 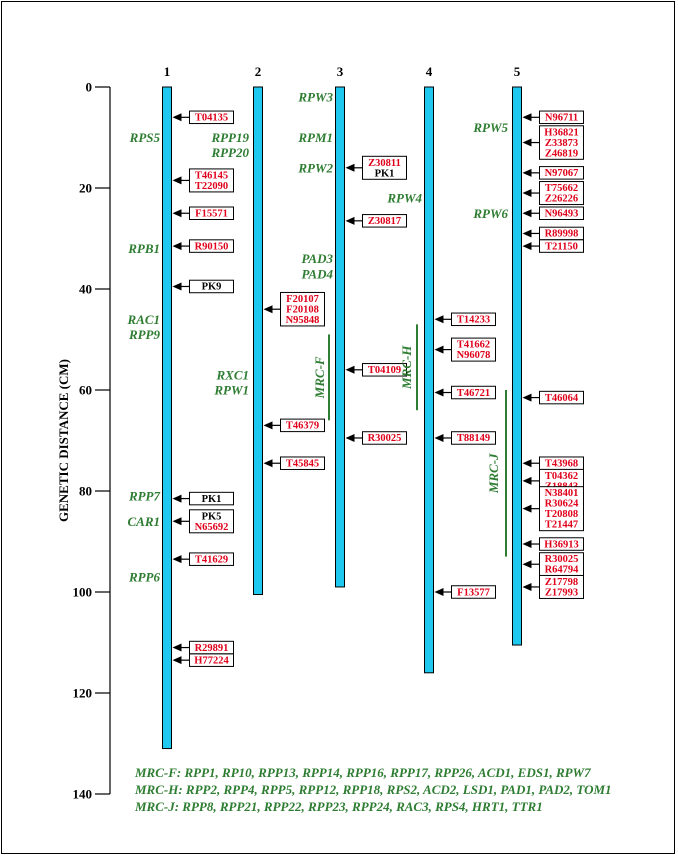 I want to click on axis-tick-label: 20, so click(x=85, y=188).